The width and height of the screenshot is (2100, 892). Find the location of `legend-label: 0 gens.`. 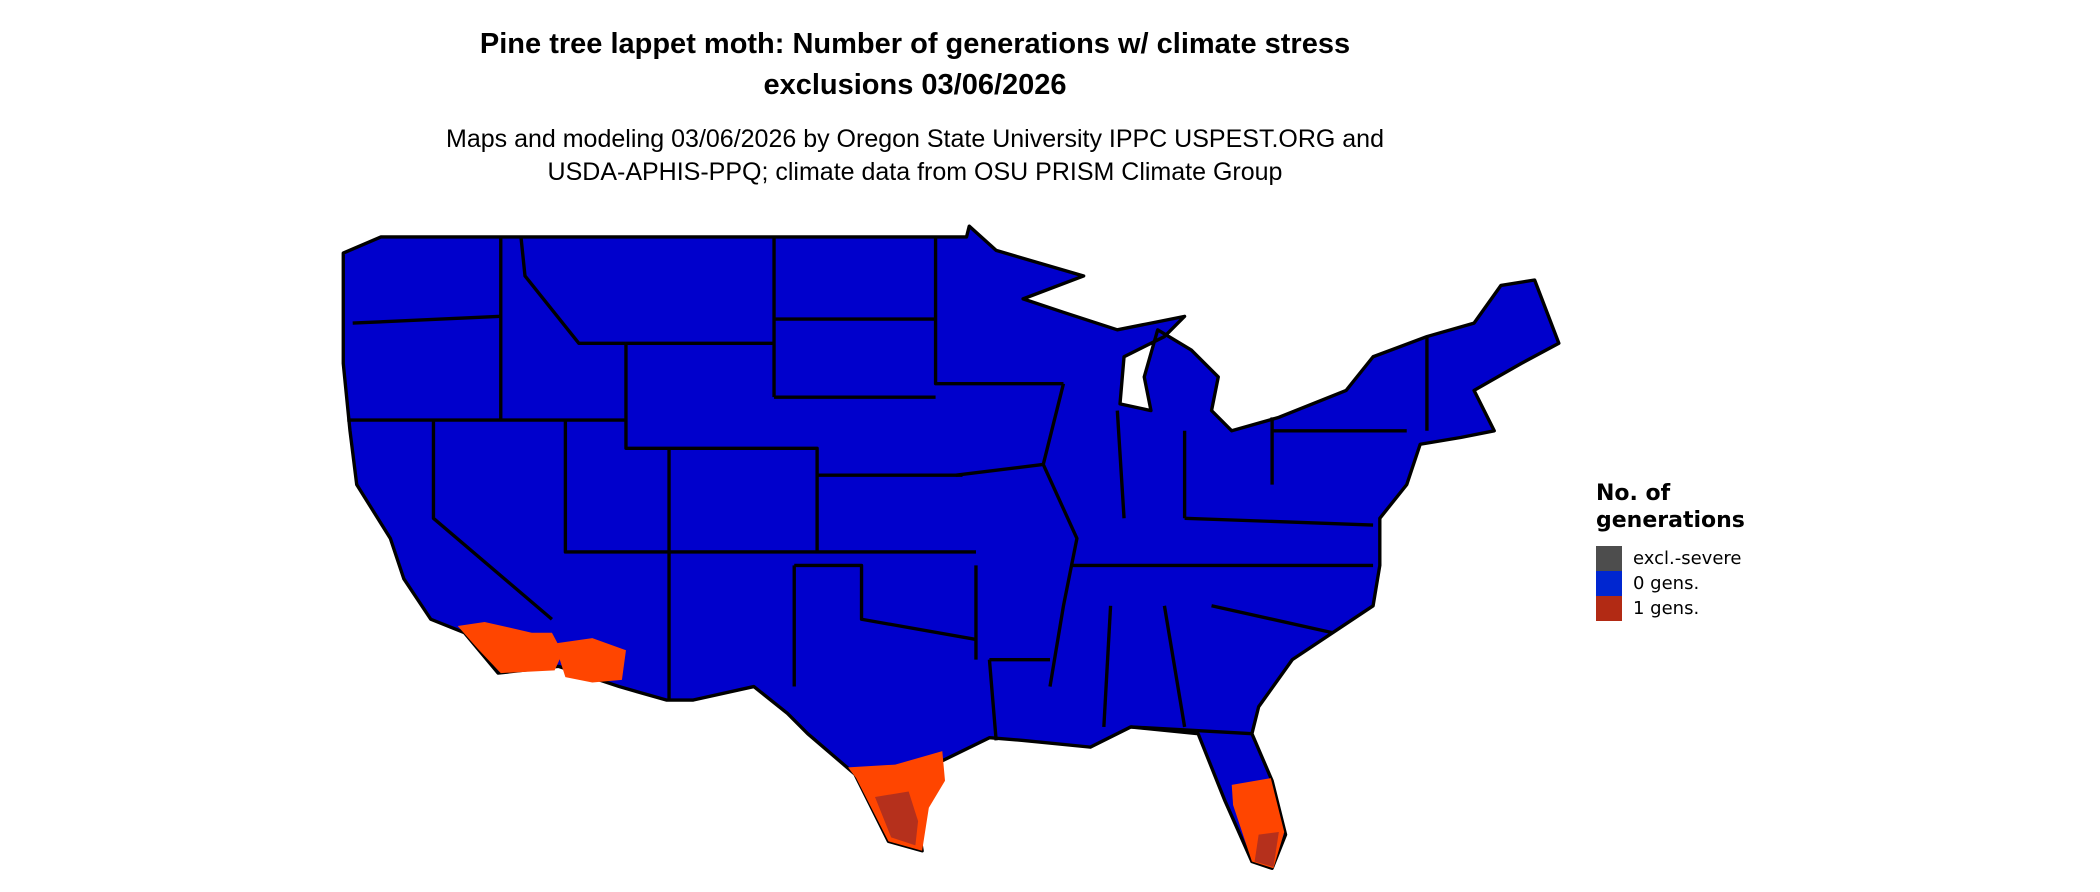

legend-label: 0 gens. is located at coordinates (1666, 583).